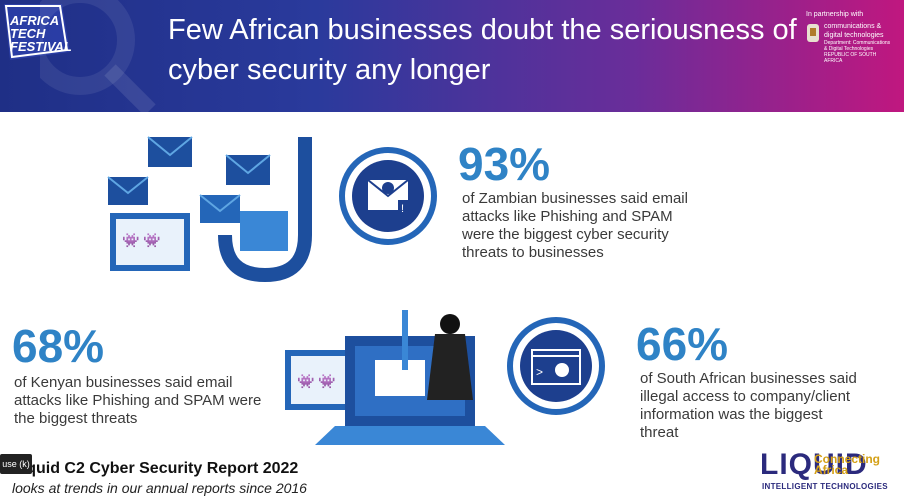 Image resolution: width=904 pixels, height=496 pixels. Describe the element at coordinates (450, 324) in the screenshot. I see `hacker-figure` at that location.